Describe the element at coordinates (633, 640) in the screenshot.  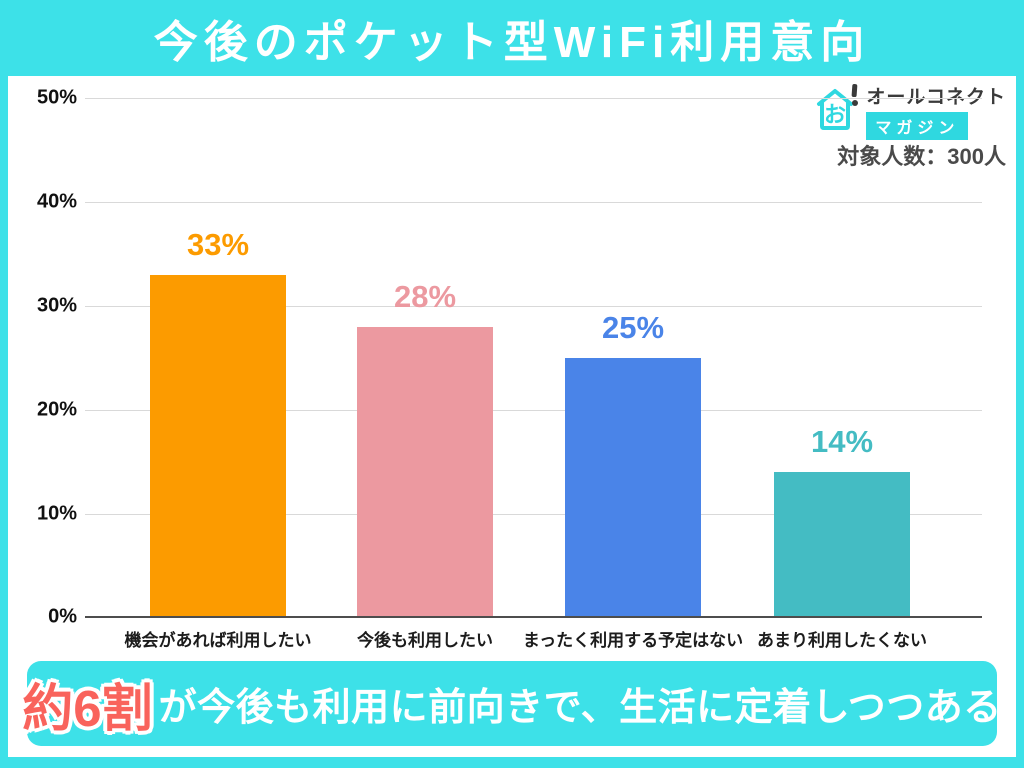
I see `bar-category-label: まったく利用する予定はない` at that location.